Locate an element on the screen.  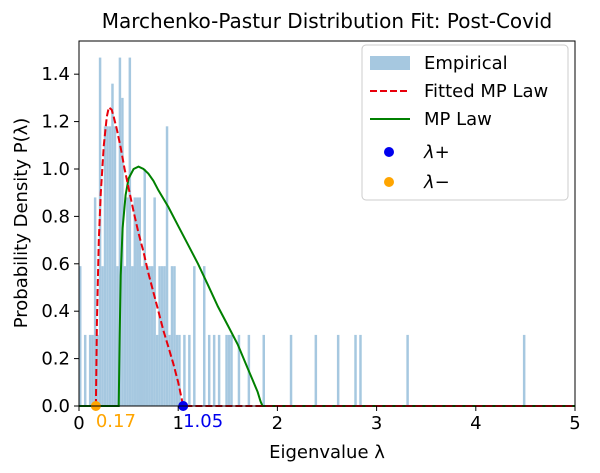
legend-mp-label: MP Law is located at coordinates (458, 119).